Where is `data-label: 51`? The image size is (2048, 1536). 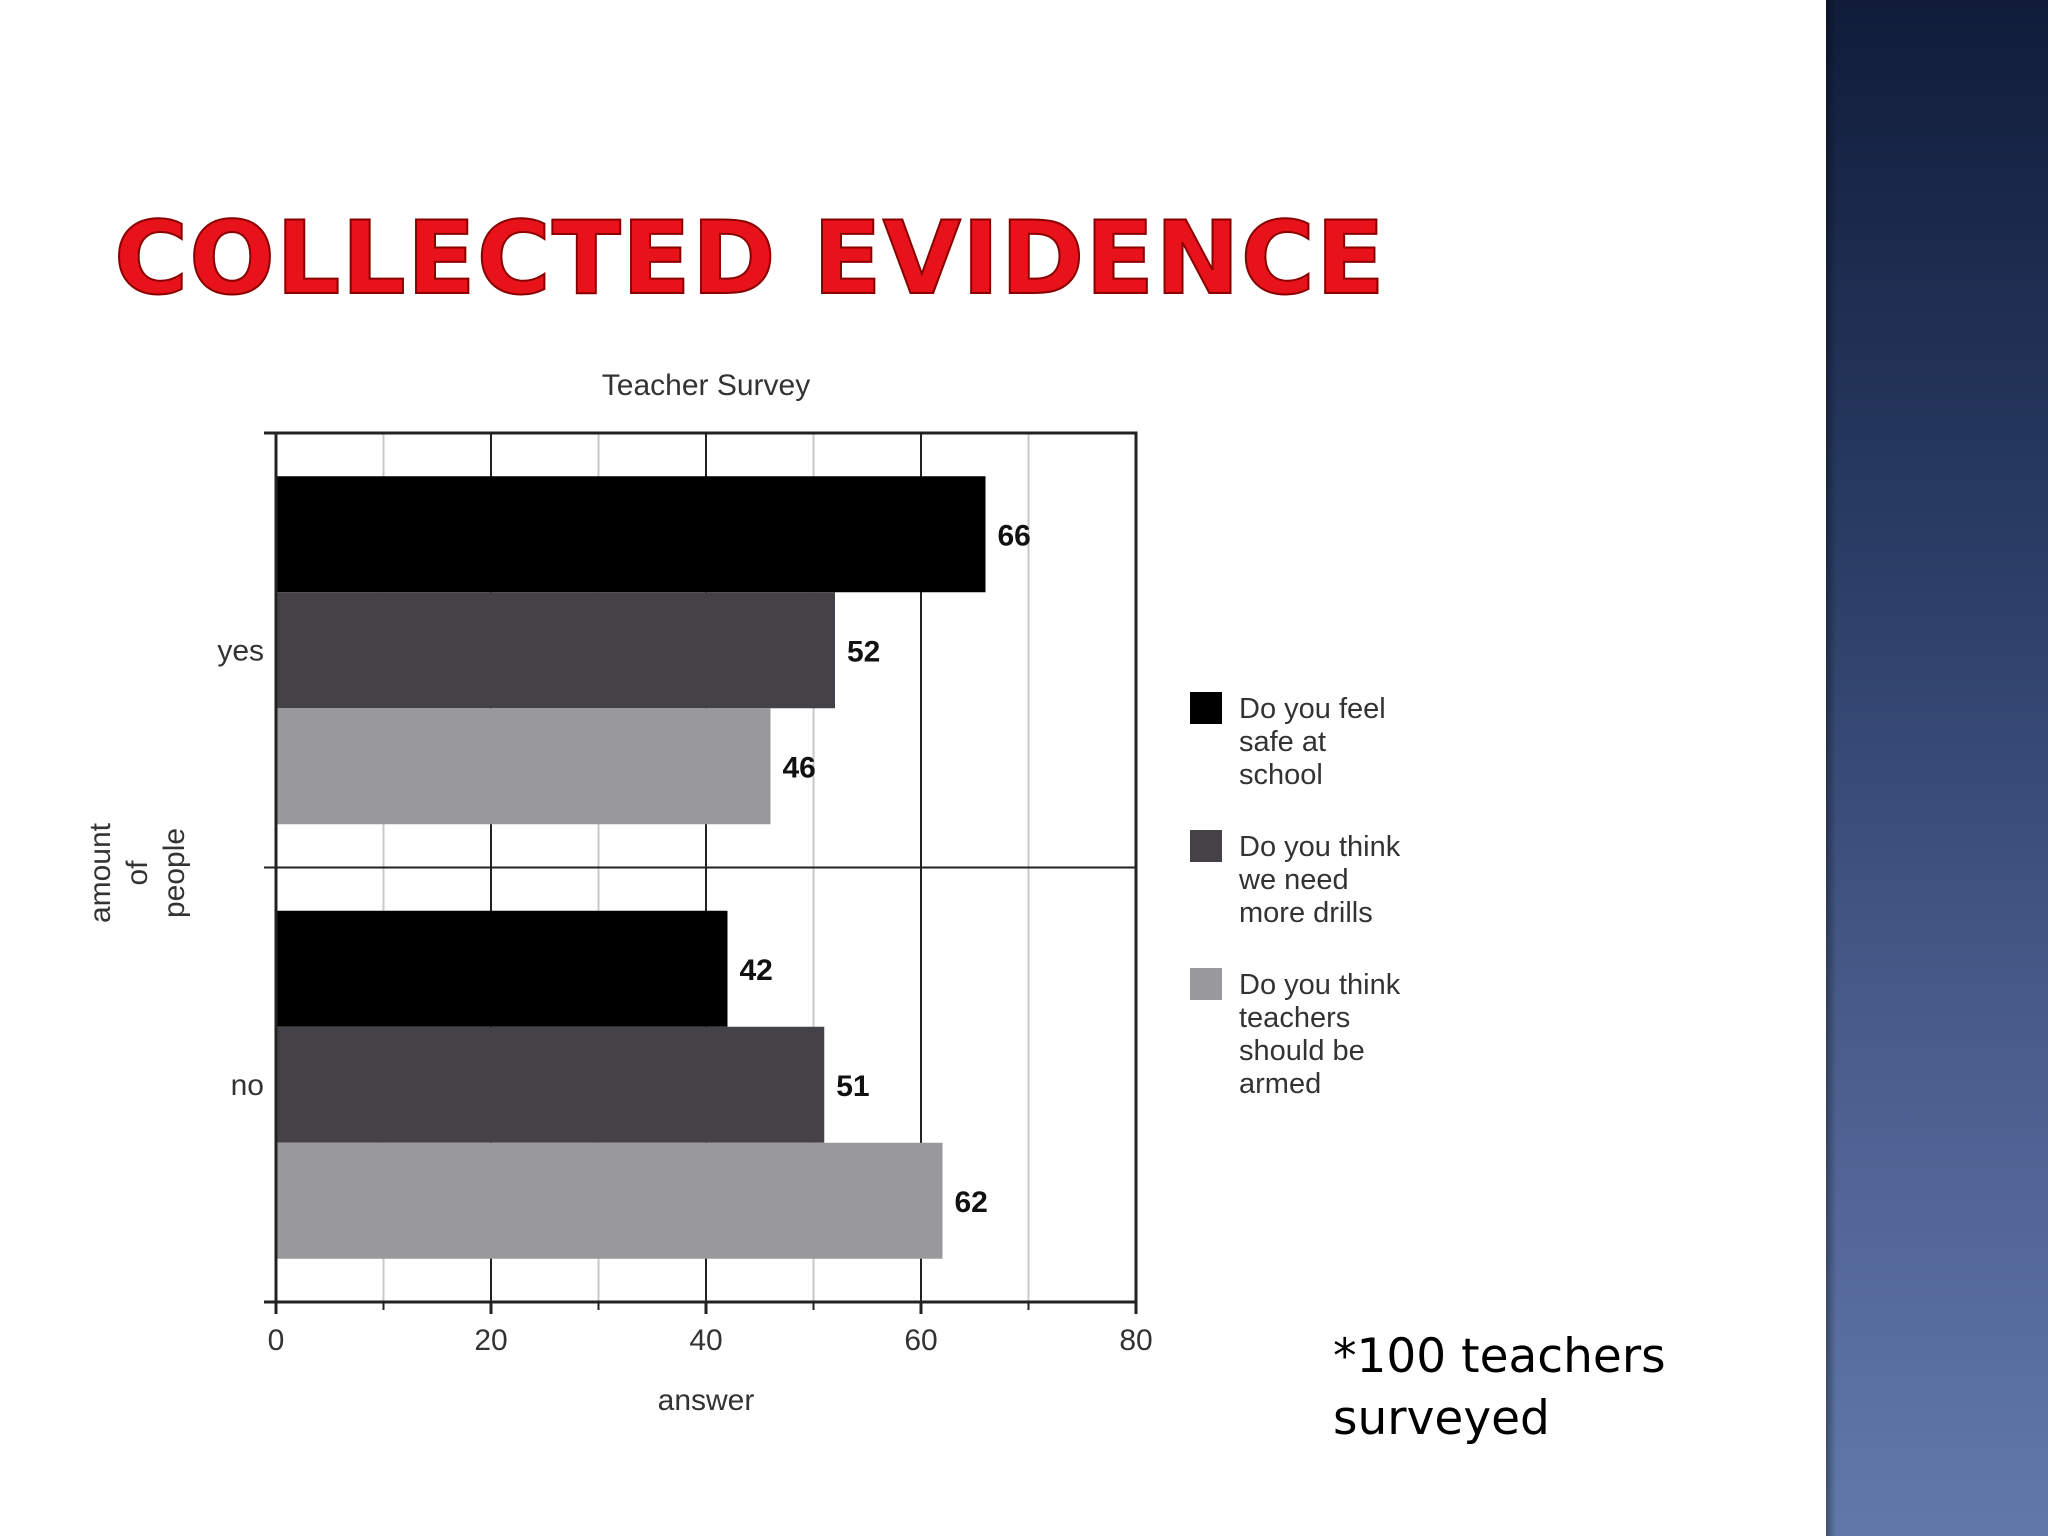
data-label: 51 is located at coordinates (852, 1086).